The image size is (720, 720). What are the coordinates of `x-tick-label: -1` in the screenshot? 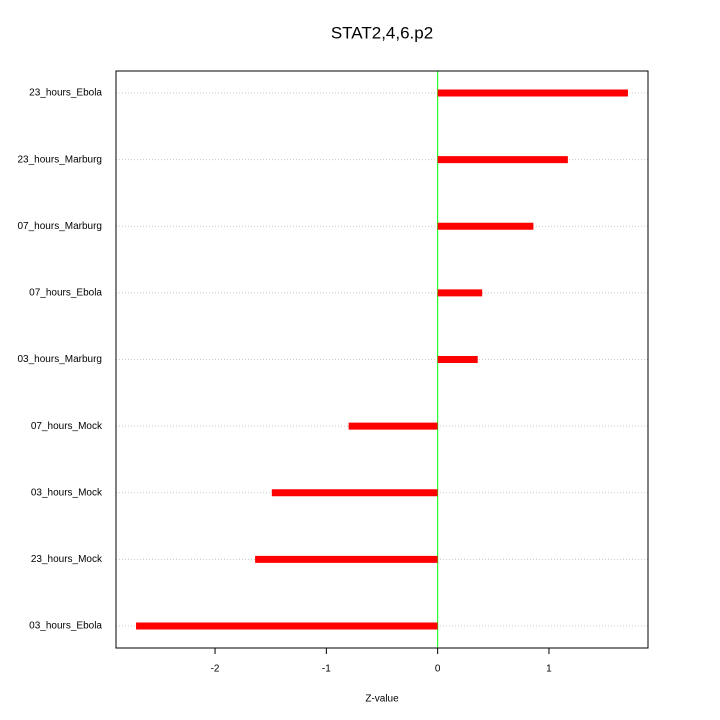 It's located at (326, 669).